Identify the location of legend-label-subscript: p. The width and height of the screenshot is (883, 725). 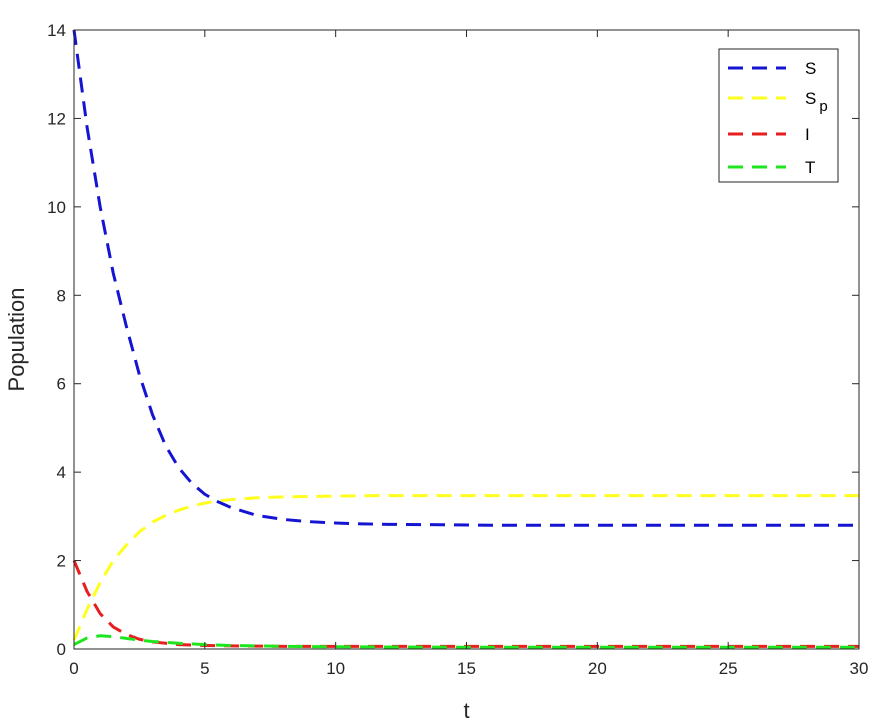
(823, 106).